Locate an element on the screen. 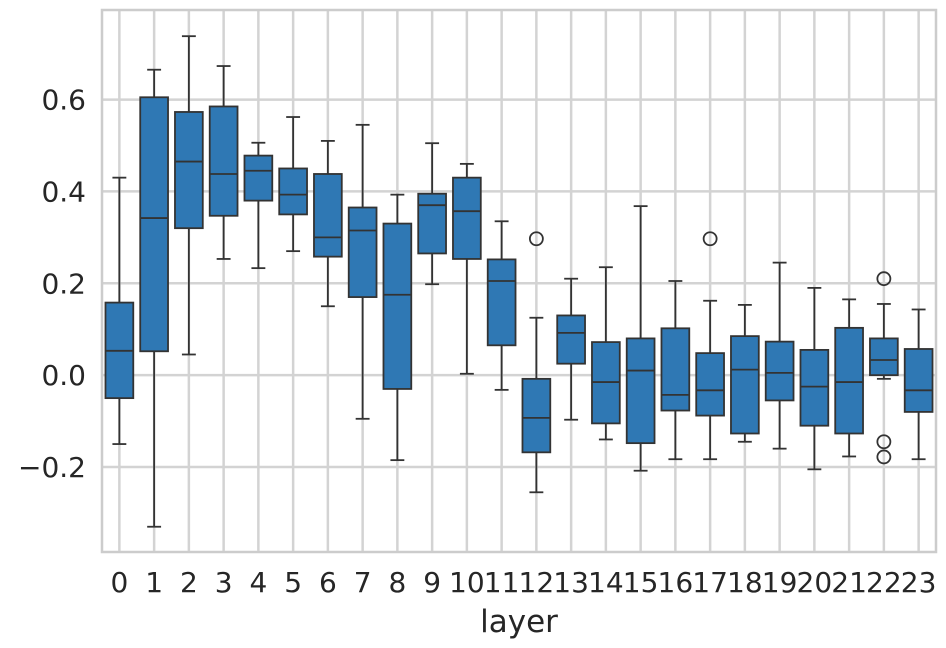 The height and width of the screenshot is (648, 946). x-tick-label: 14 is located at coordinates (606, 582).